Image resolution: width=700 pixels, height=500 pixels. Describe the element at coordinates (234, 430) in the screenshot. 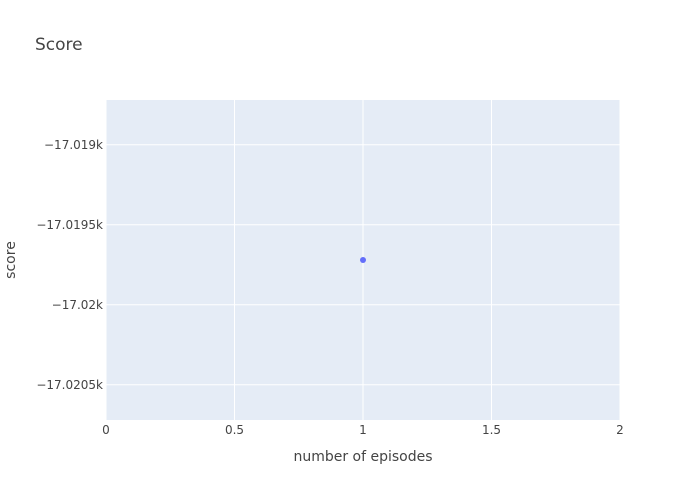

I see `x-tick-label: 0.5` at that location.